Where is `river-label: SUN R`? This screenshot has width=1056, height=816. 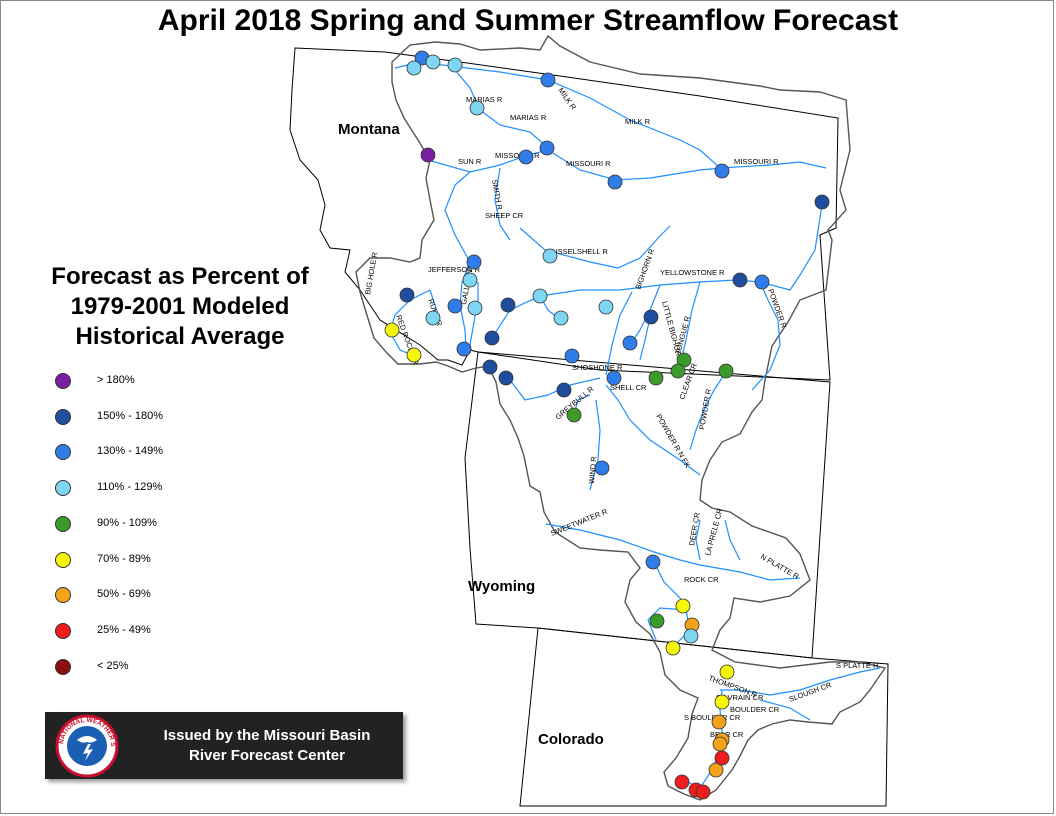 river-label: SUN R is located at coordinates (470, 161).